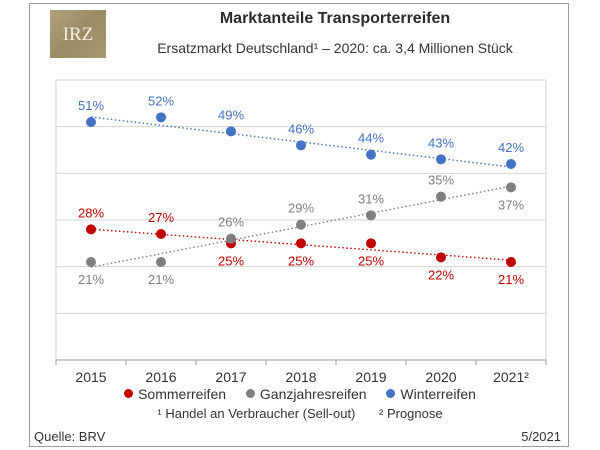 This screenshot has height=450, width=600. Describe the element at coordinates (300, 377) in the screenshot. I see `x-tick-label: 2018` at that location.